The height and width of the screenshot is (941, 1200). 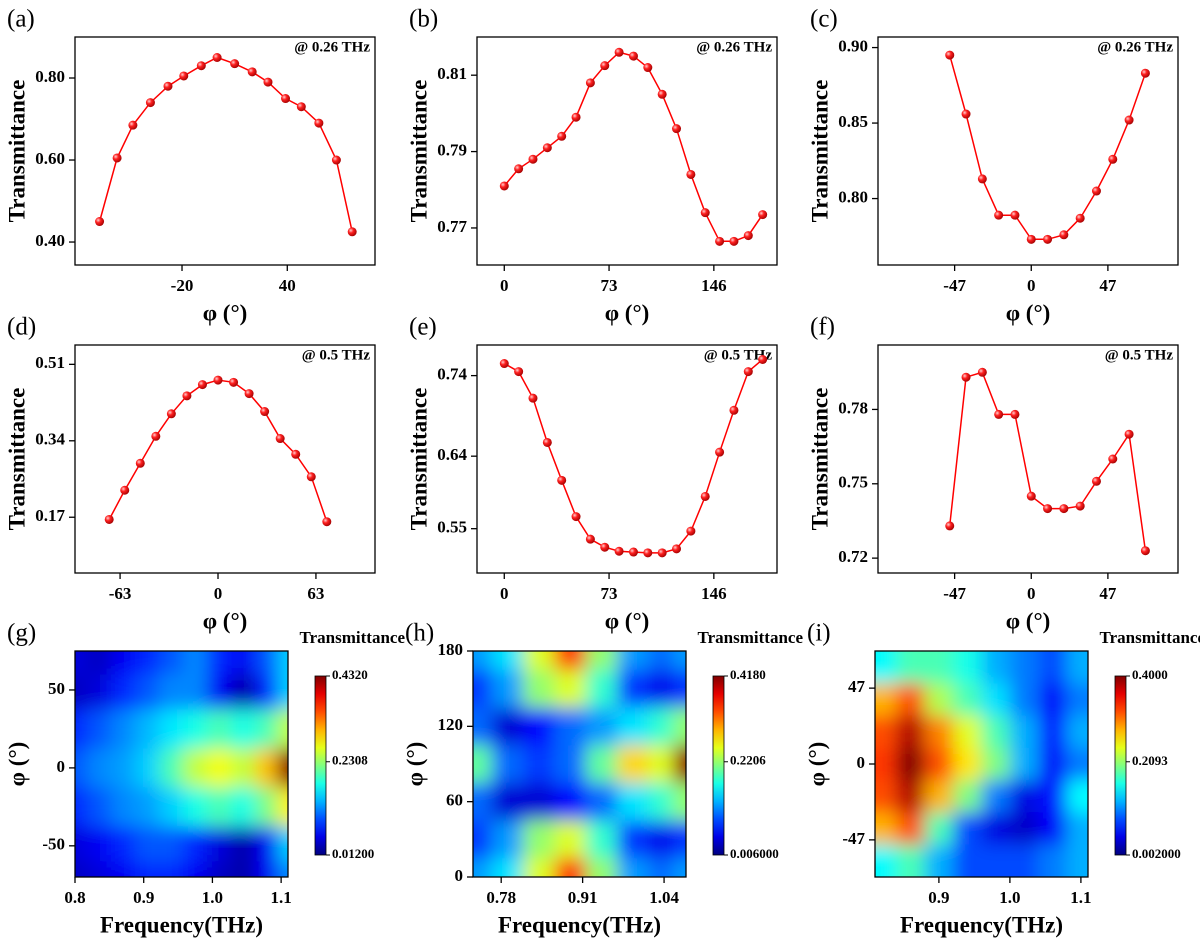 I want to click on y-tick-label: 0.51, so click(x=50, y=362).